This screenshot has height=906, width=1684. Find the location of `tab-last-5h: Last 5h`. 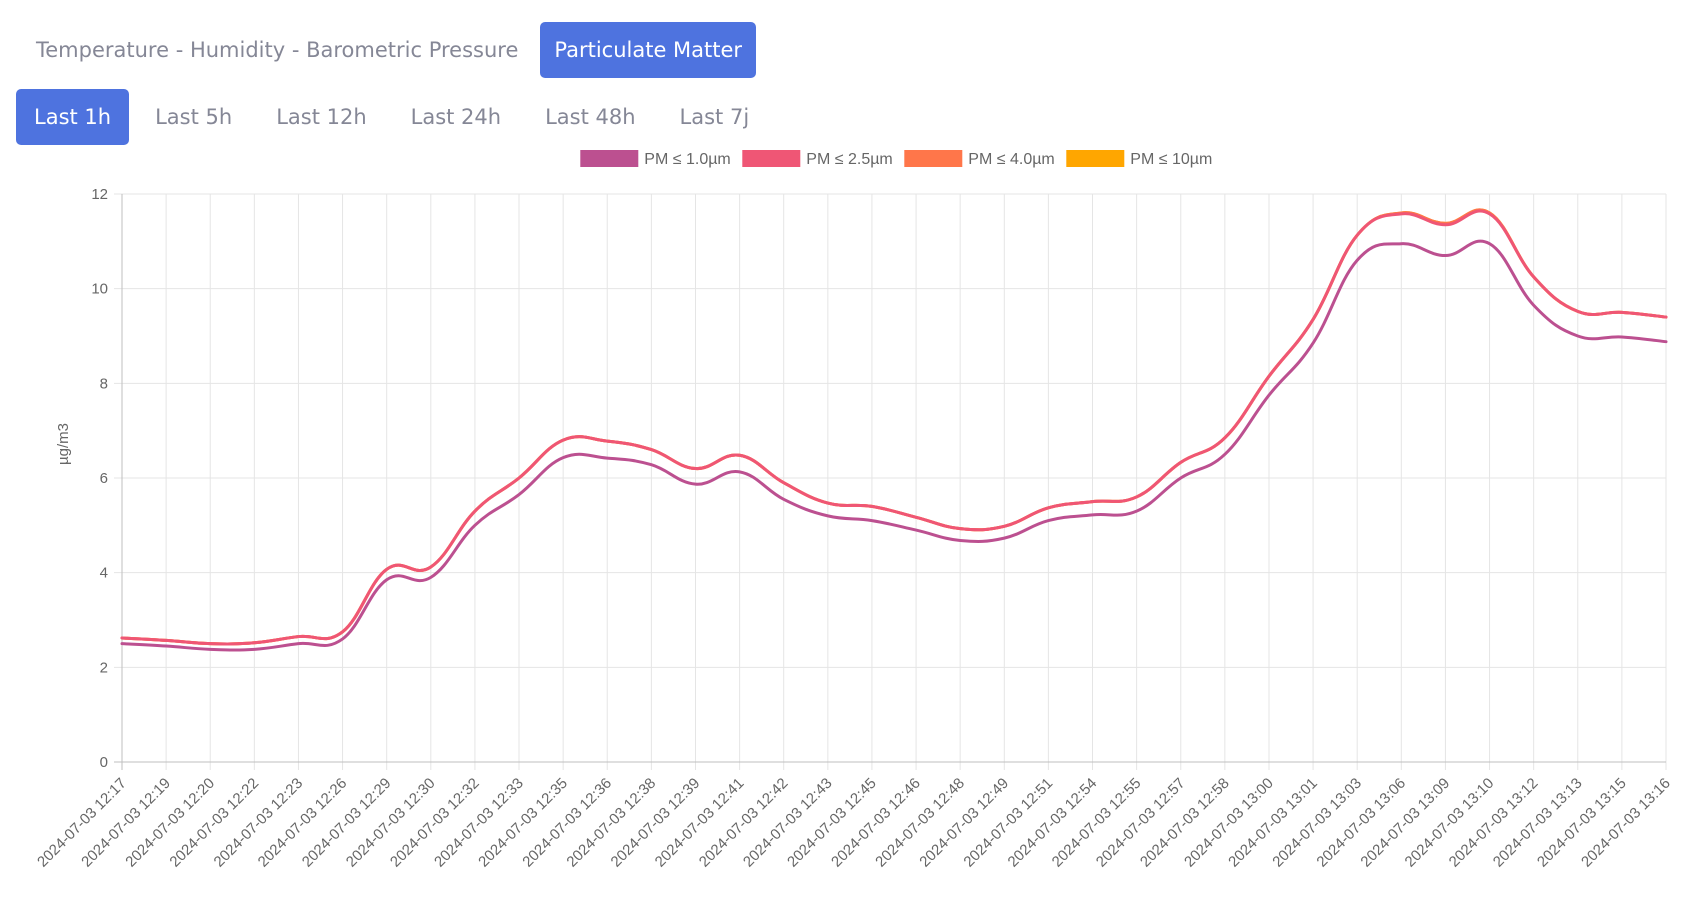

tab-last-5h: Last 5h is located at coordinates (194, 117).